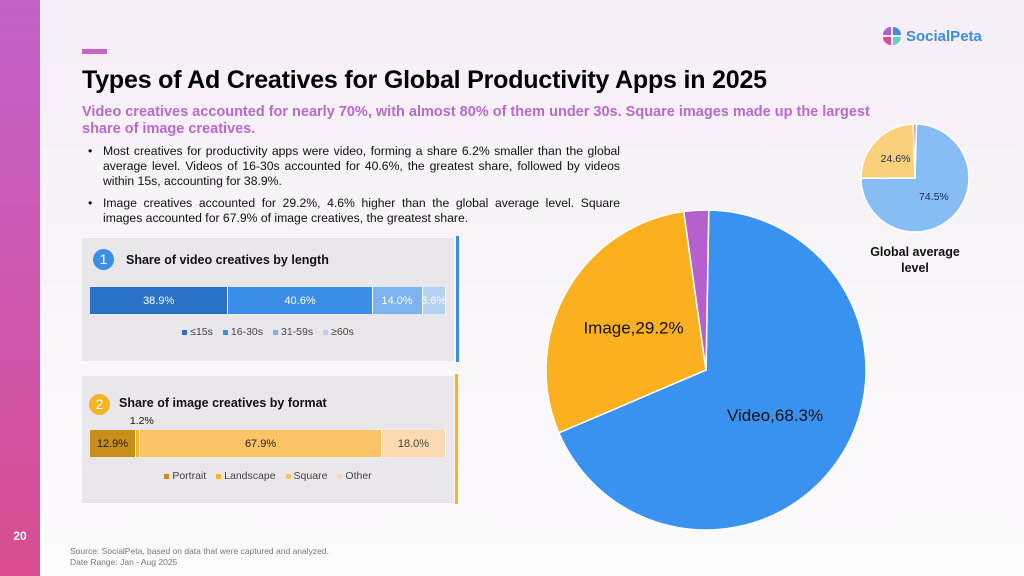 This screenshot has width=1024, height=576. Describe the element at coordinates (94, 51) in the screenshot. I see `title-accent-dash` at that location.